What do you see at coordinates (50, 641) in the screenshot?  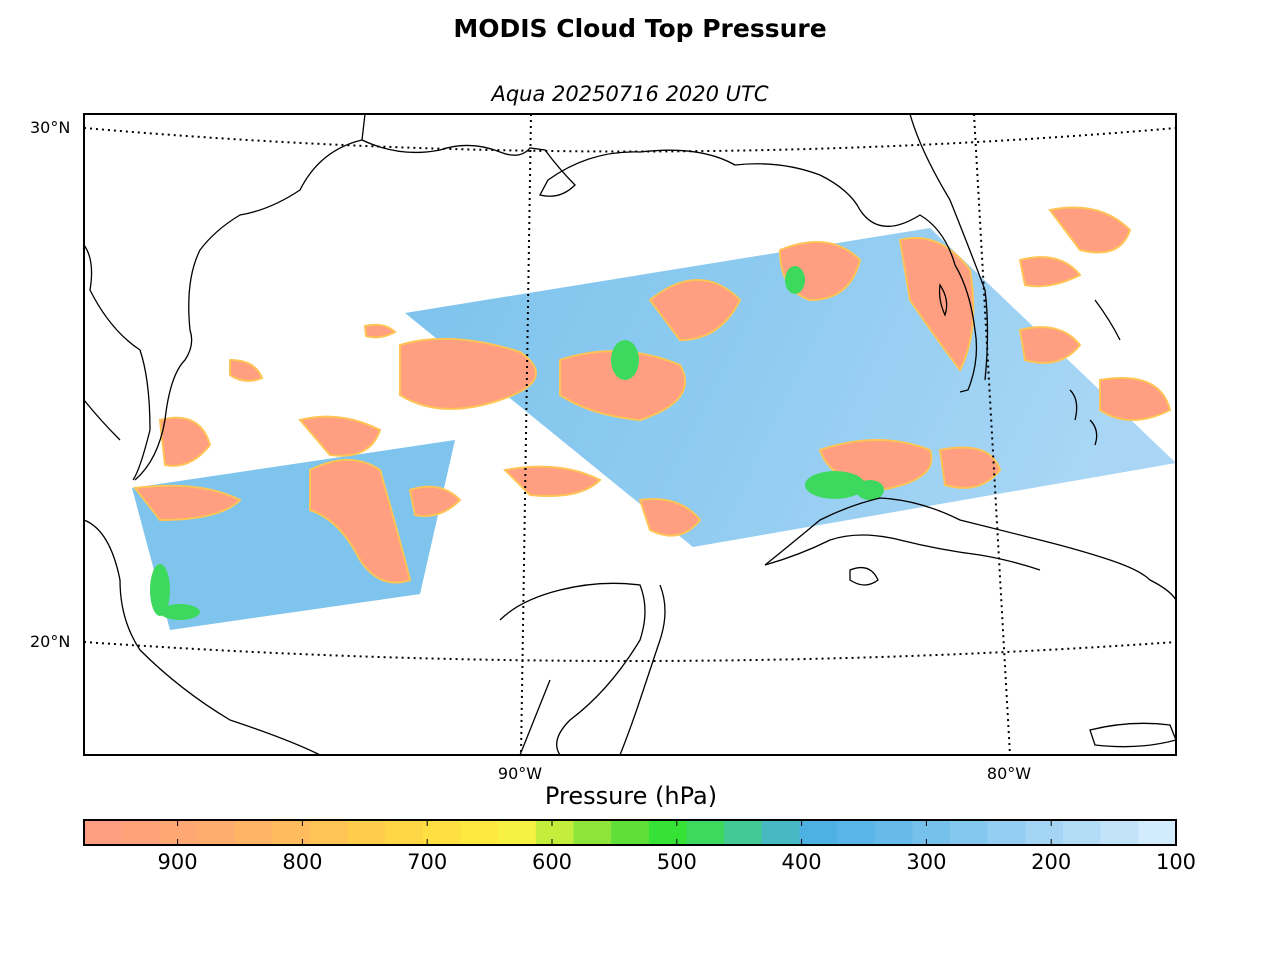 I see `lat-label-20n: 20°N` at bounding box center [50, 641].